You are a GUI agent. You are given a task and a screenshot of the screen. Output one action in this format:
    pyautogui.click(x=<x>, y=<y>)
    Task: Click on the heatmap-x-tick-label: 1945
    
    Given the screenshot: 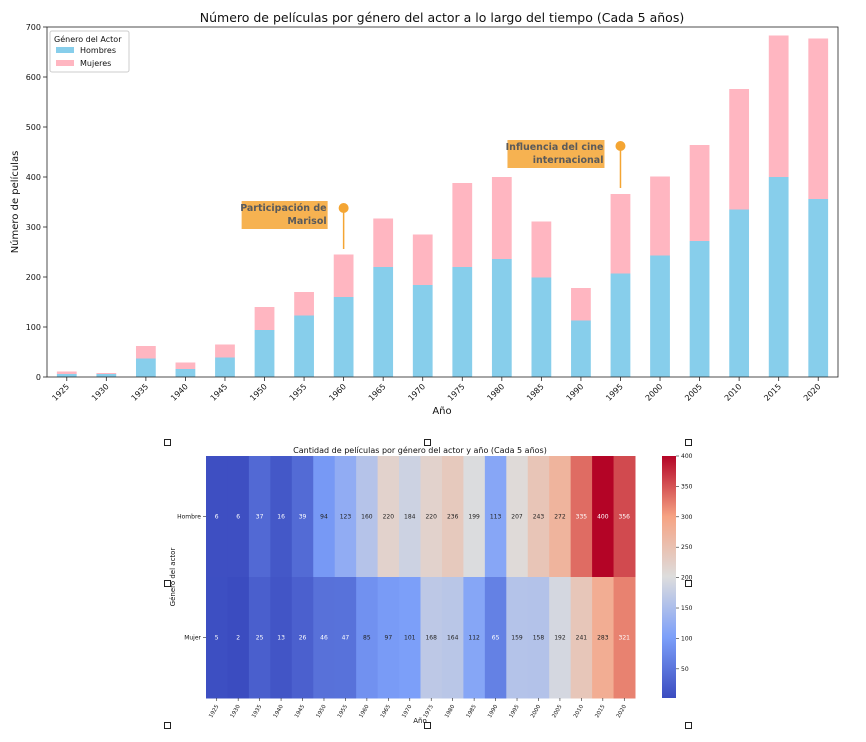 What is the action you would take?
    pyautogui.click(x=300, y=712)
    